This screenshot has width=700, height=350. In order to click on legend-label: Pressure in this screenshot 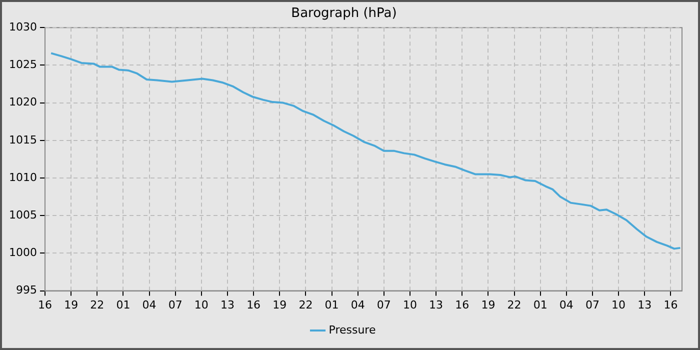, I will do `click(352, 329)`.